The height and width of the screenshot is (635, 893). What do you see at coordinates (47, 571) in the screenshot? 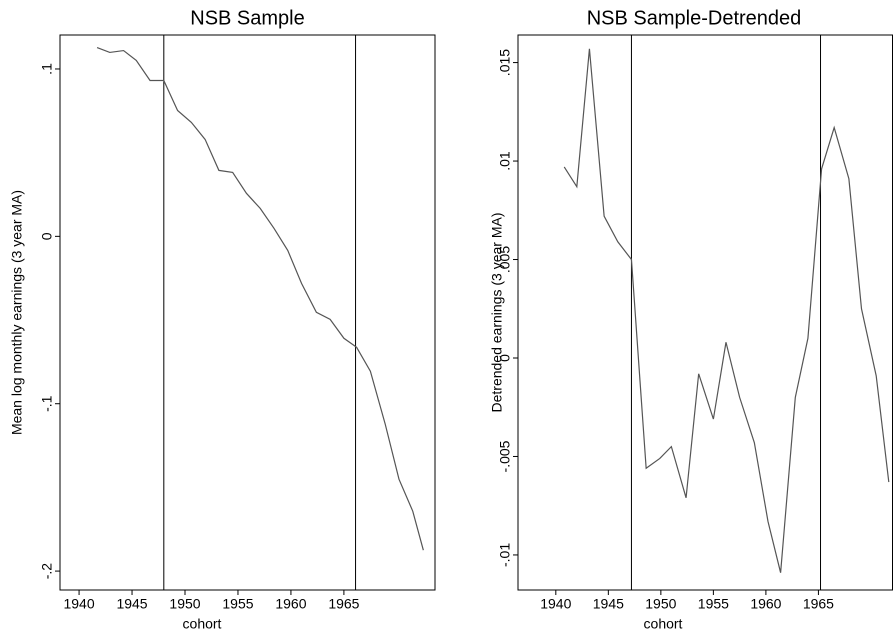
I see `y-tick-label: -.2` at bounding box center [47, 571].